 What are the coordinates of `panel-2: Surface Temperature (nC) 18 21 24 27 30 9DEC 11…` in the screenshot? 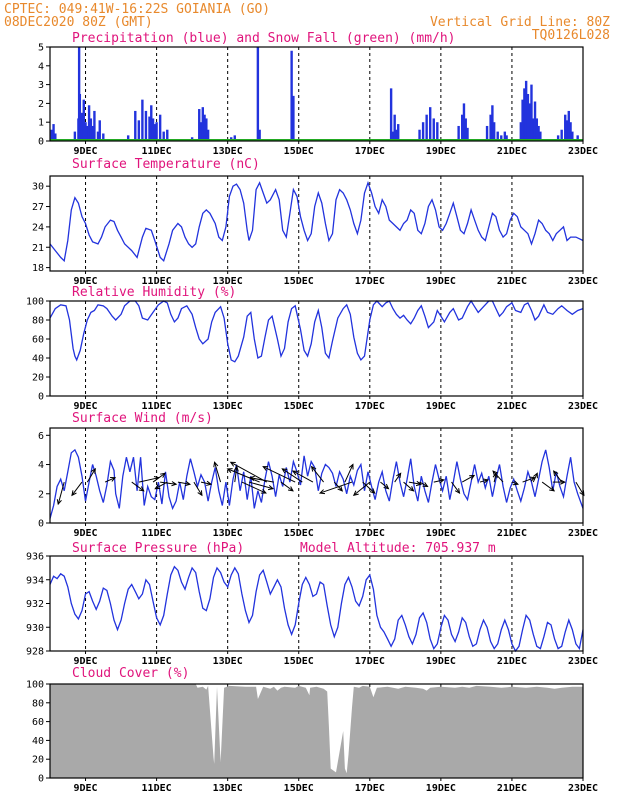 It's located at (315, 222).